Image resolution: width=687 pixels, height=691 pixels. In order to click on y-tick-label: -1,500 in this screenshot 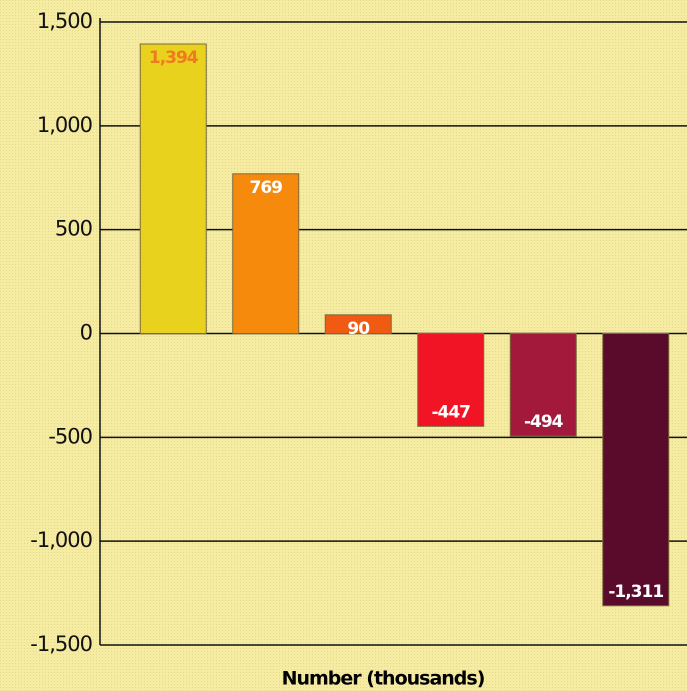, I will do `click(61, 644)`.